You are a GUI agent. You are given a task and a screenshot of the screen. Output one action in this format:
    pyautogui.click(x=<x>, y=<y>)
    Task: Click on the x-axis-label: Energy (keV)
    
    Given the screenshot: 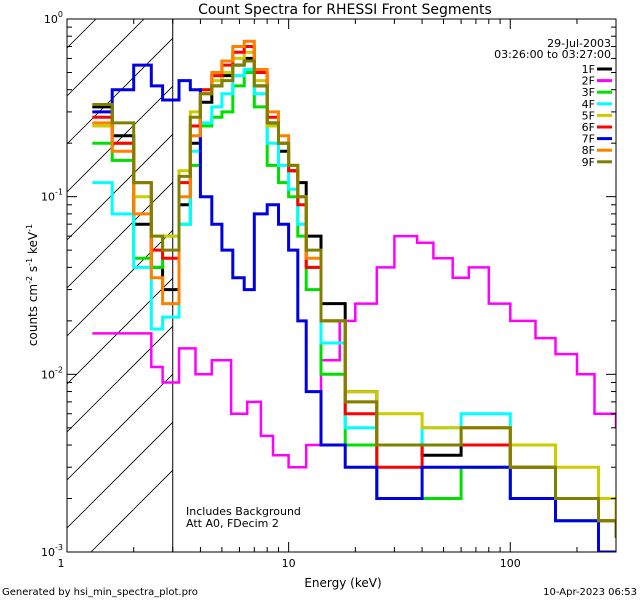 What is the action you would take?
    pyautogui.click(x=342, y=583)
    